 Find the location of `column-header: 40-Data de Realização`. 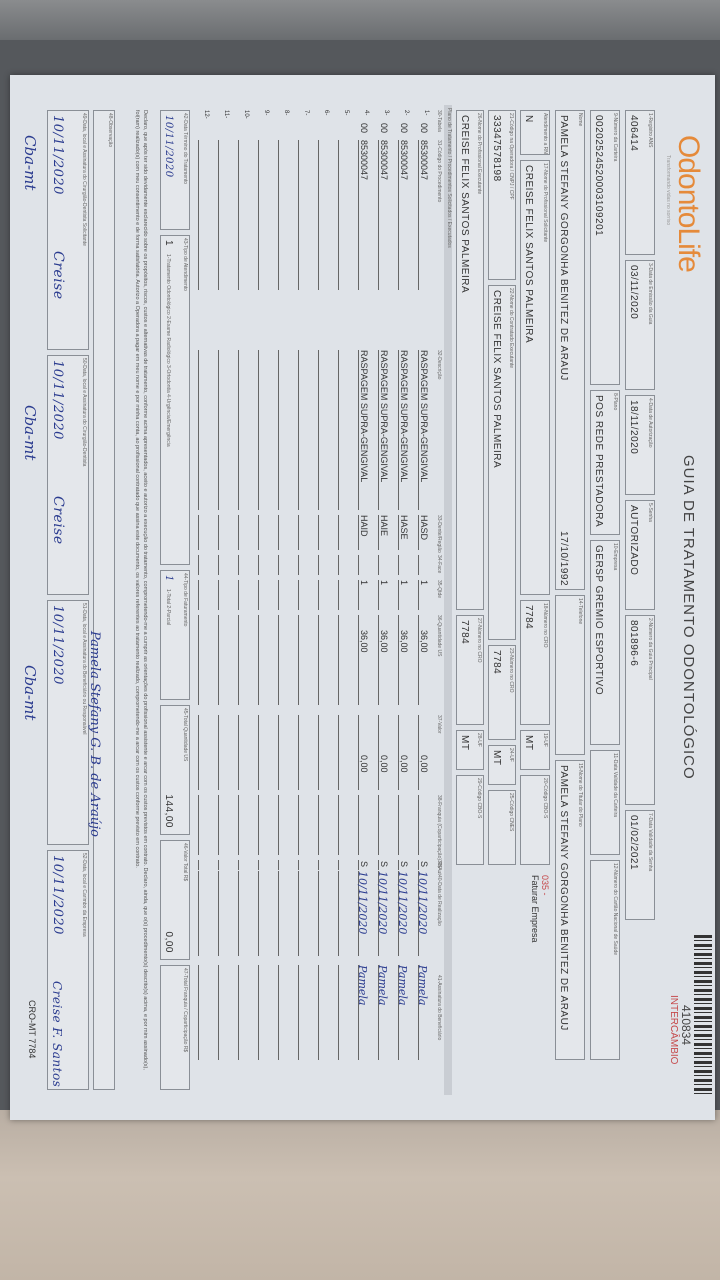

column-header: 40-Data de Realização is located at coordinates (439, 900).